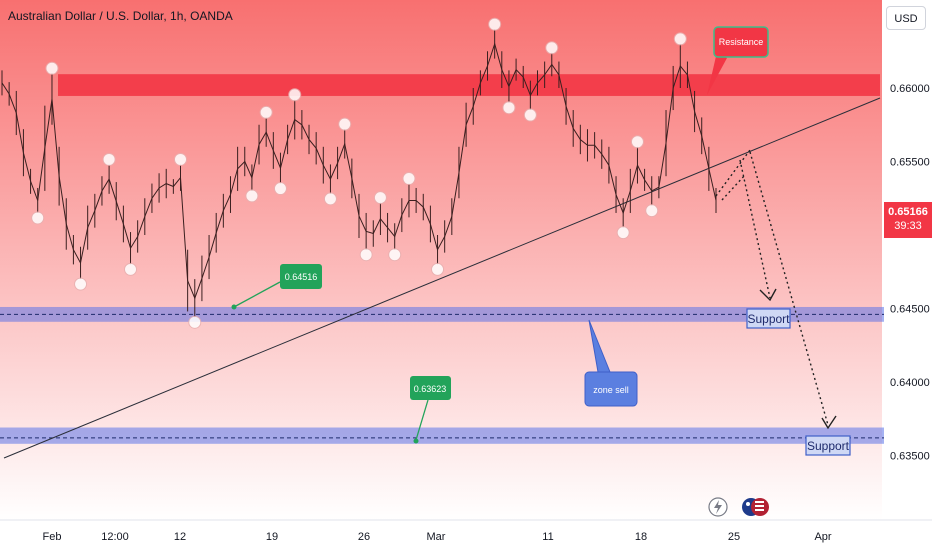  Describe the element at coordinates (364, 537) in the screenshot. I see `time-tick-label: 26` at that location.